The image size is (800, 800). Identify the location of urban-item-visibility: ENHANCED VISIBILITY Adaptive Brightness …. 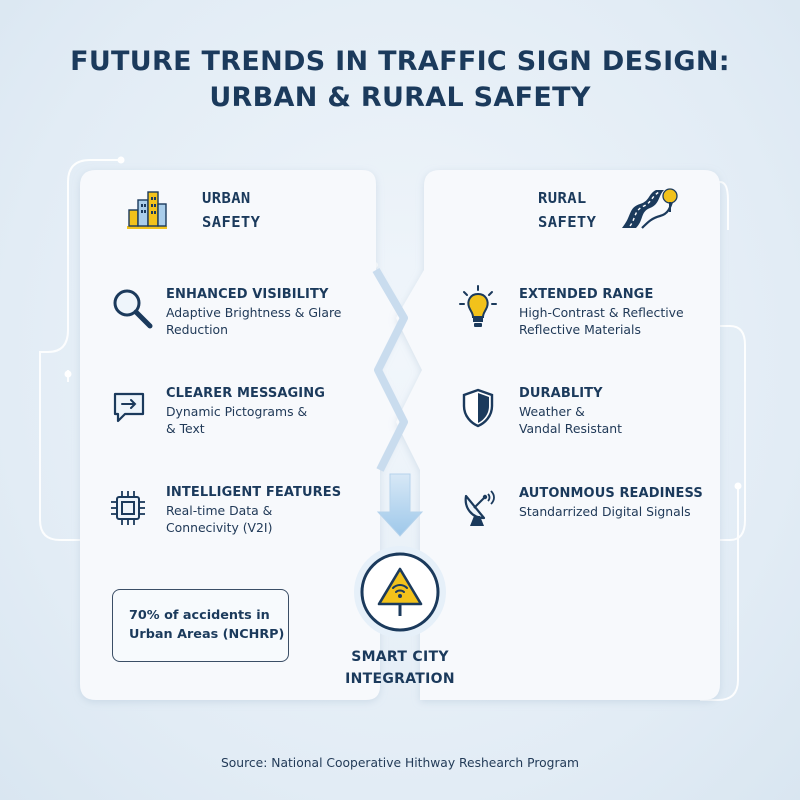
(253, 312).